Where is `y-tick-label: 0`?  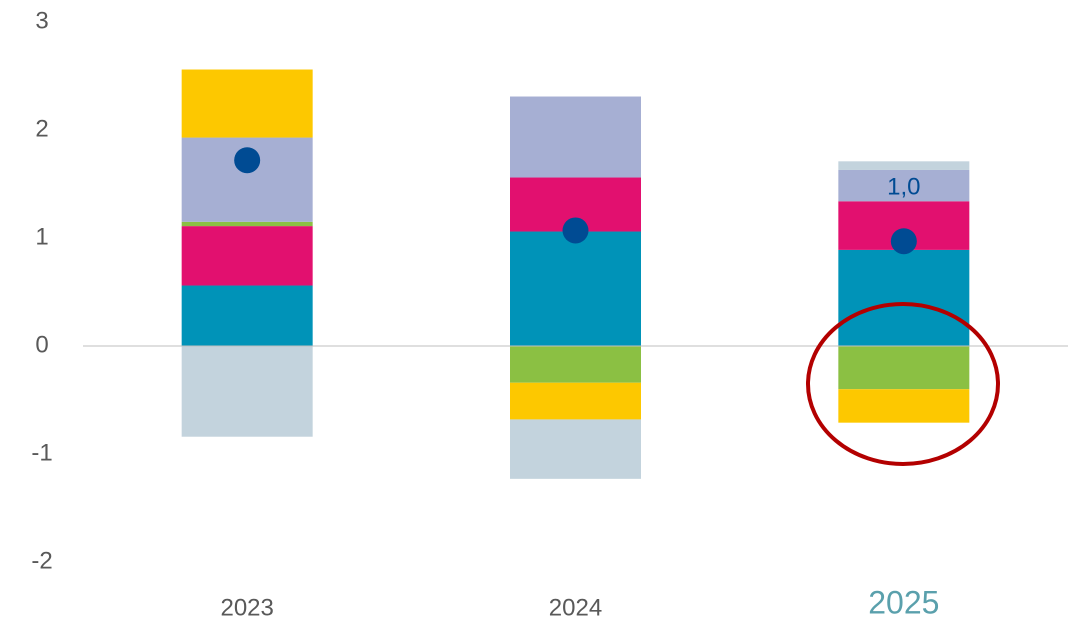 y-tick-label: 0 is located at coordinates (41, 344).